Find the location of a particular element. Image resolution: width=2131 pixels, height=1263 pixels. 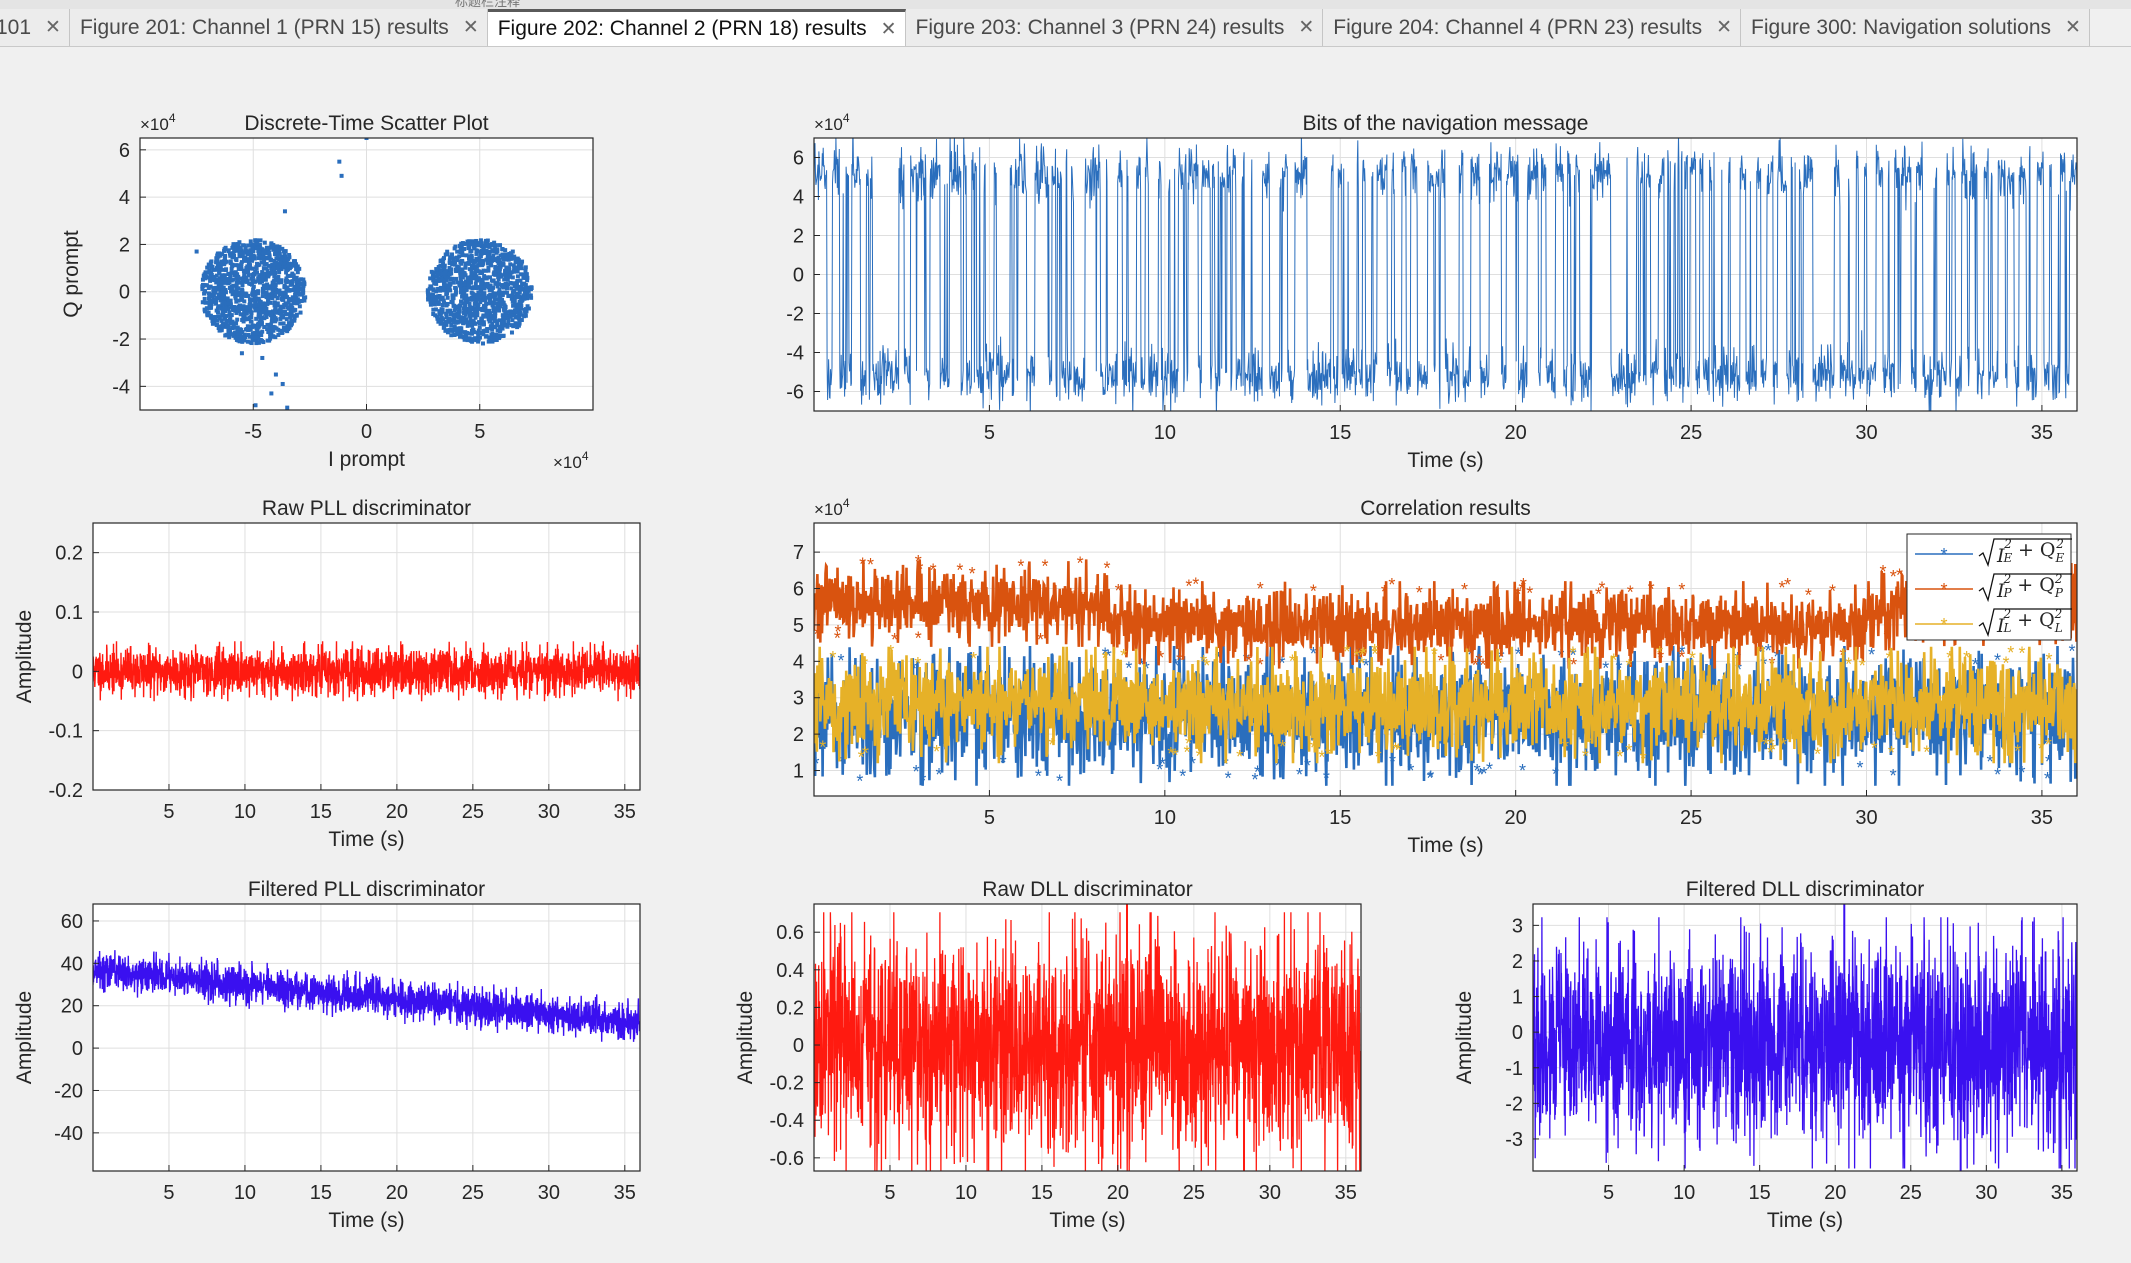

y-tick-label: 0.4 is located at coordinates (790, 971).